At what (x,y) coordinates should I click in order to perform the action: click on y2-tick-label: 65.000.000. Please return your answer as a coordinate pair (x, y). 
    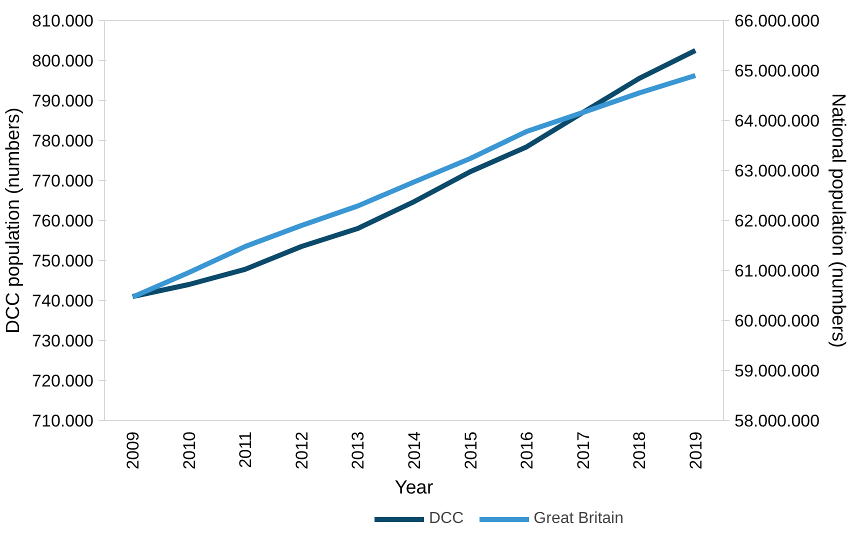
    Looking at the image, I should click on (777, 71).